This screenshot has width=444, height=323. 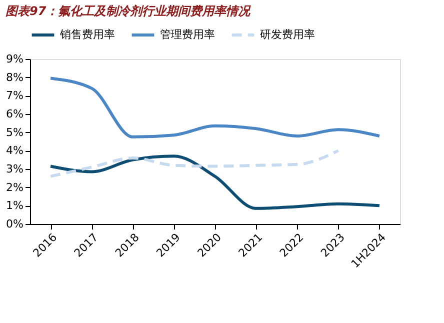 I want to click on y-tick-label: 1%, so click(x=15, y=205).